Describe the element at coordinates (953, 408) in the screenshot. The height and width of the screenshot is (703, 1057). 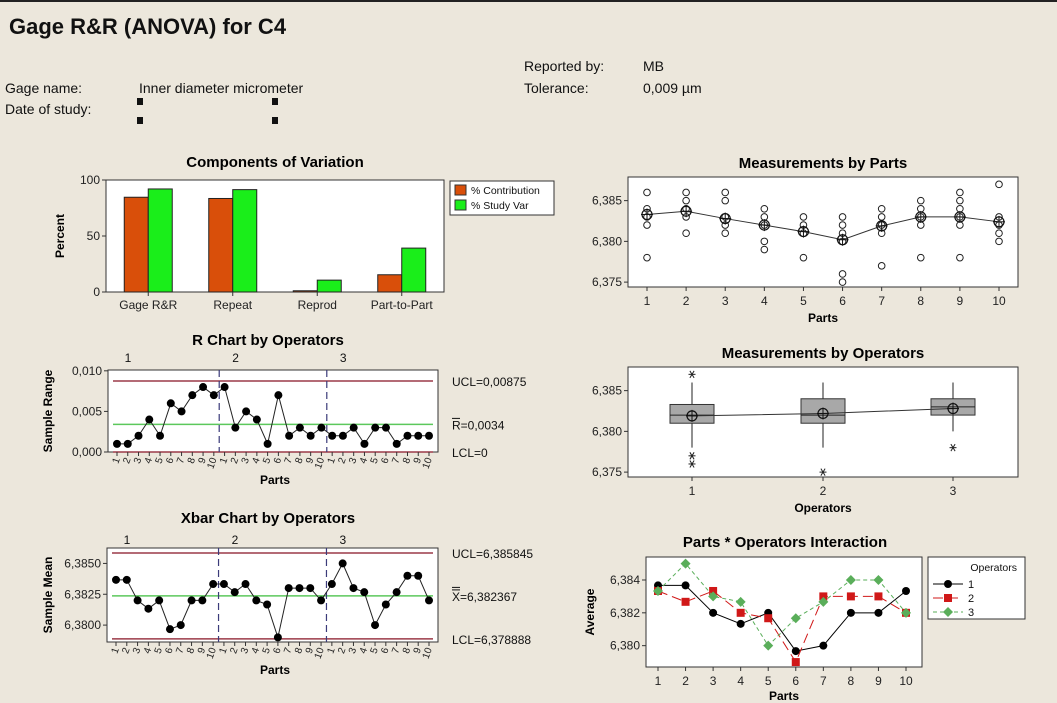
I see `operator-mean-marker` at that location.